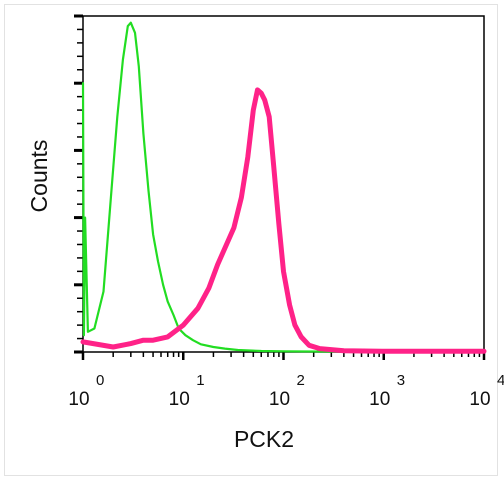  What do you see at coordinates (200, 380) in the screenshot?
I see `x-tick-label-exponent: 1` at bounding box center [200, 380].